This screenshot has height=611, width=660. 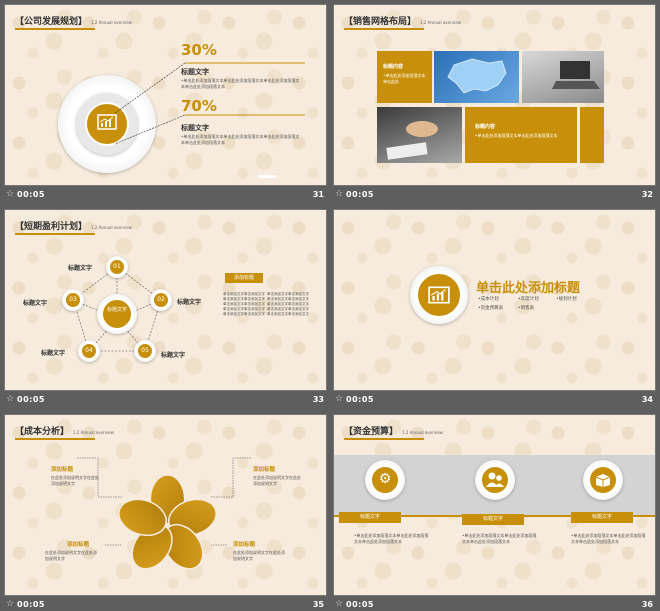 I want to click on card-text: •单击此处添加段落文本单击此处添加段落文本单击此处添加段落文本, so click(x=391, y=538).